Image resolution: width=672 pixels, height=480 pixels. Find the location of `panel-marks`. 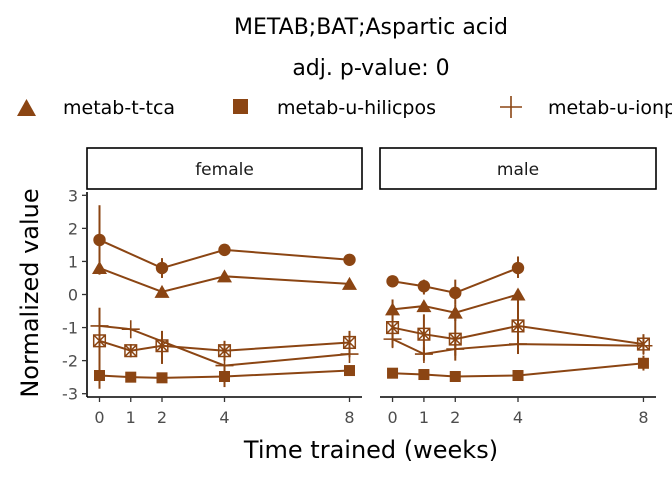

panel-marks is located at coordinates (518, 319).